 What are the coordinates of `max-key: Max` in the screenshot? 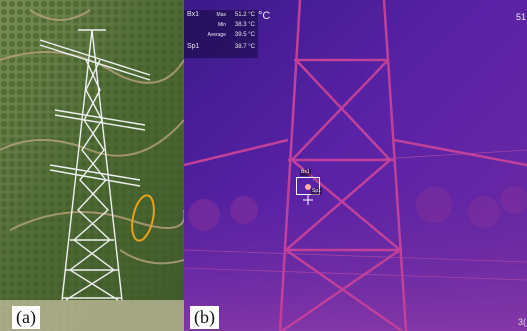 It's located at (221, 15).